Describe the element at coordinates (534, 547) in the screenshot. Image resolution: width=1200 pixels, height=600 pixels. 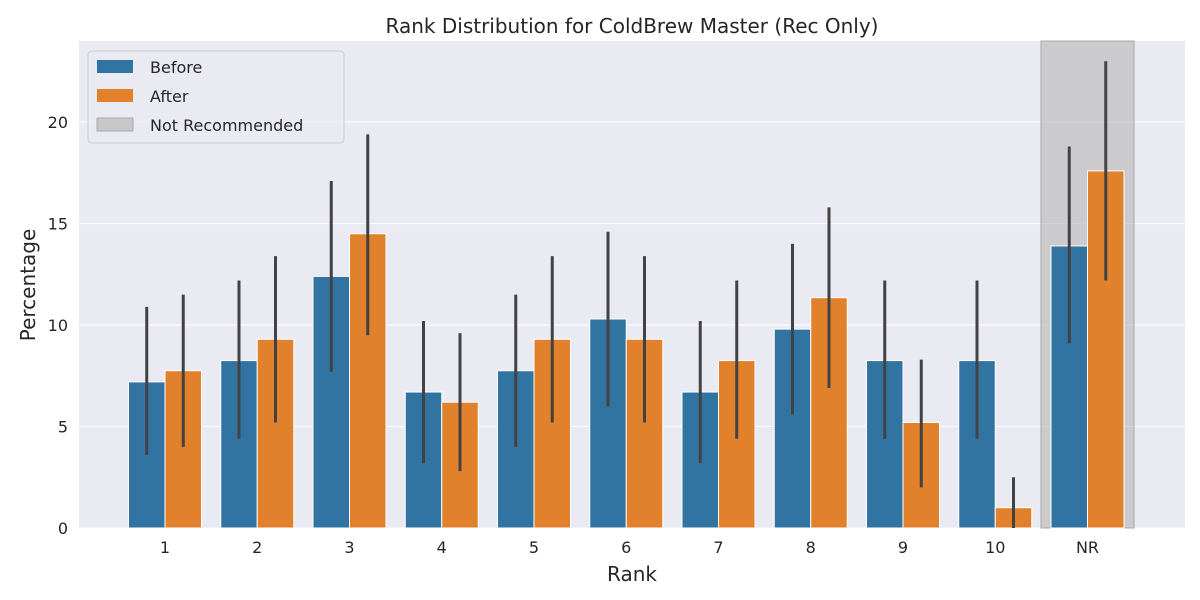
I see `x-tick-label: 5` at that location.